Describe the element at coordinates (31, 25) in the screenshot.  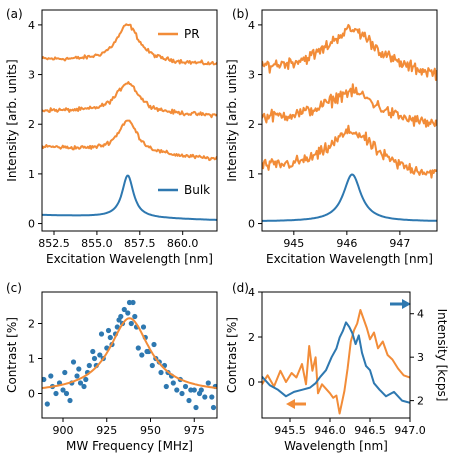
I see `ytick-label-a-4: 4` at that location.